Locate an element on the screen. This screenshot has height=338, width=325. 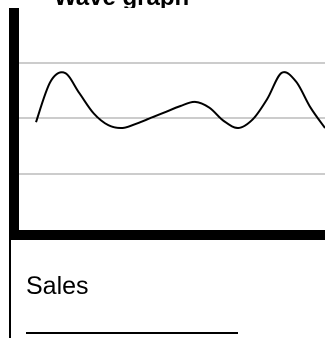
graph-title: Wave graph is located at coordinates (121, 4).